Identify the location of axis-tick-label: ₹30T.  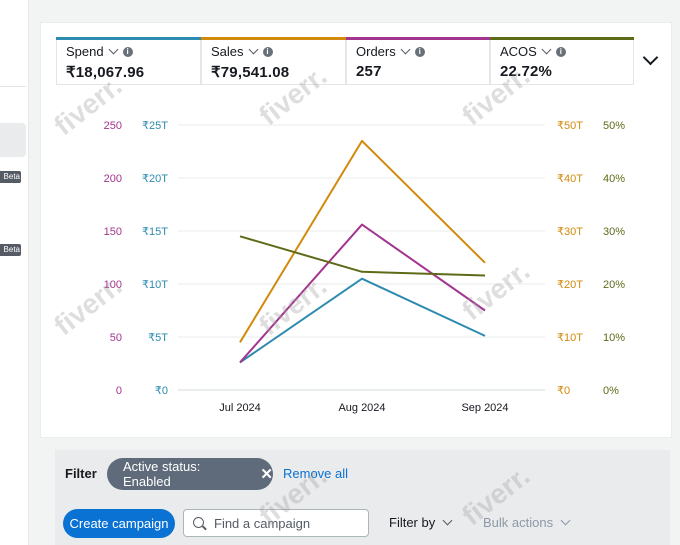
(570, 232).